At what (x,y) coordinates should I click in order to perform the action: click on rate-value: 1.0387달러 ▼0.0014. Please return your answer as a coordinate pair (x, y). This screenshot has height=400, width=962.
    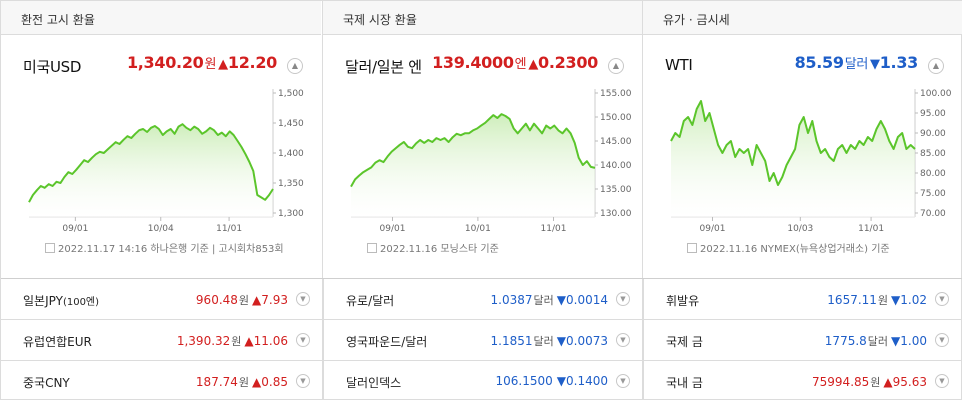
    Looking at the image, I should click on (549, 300).